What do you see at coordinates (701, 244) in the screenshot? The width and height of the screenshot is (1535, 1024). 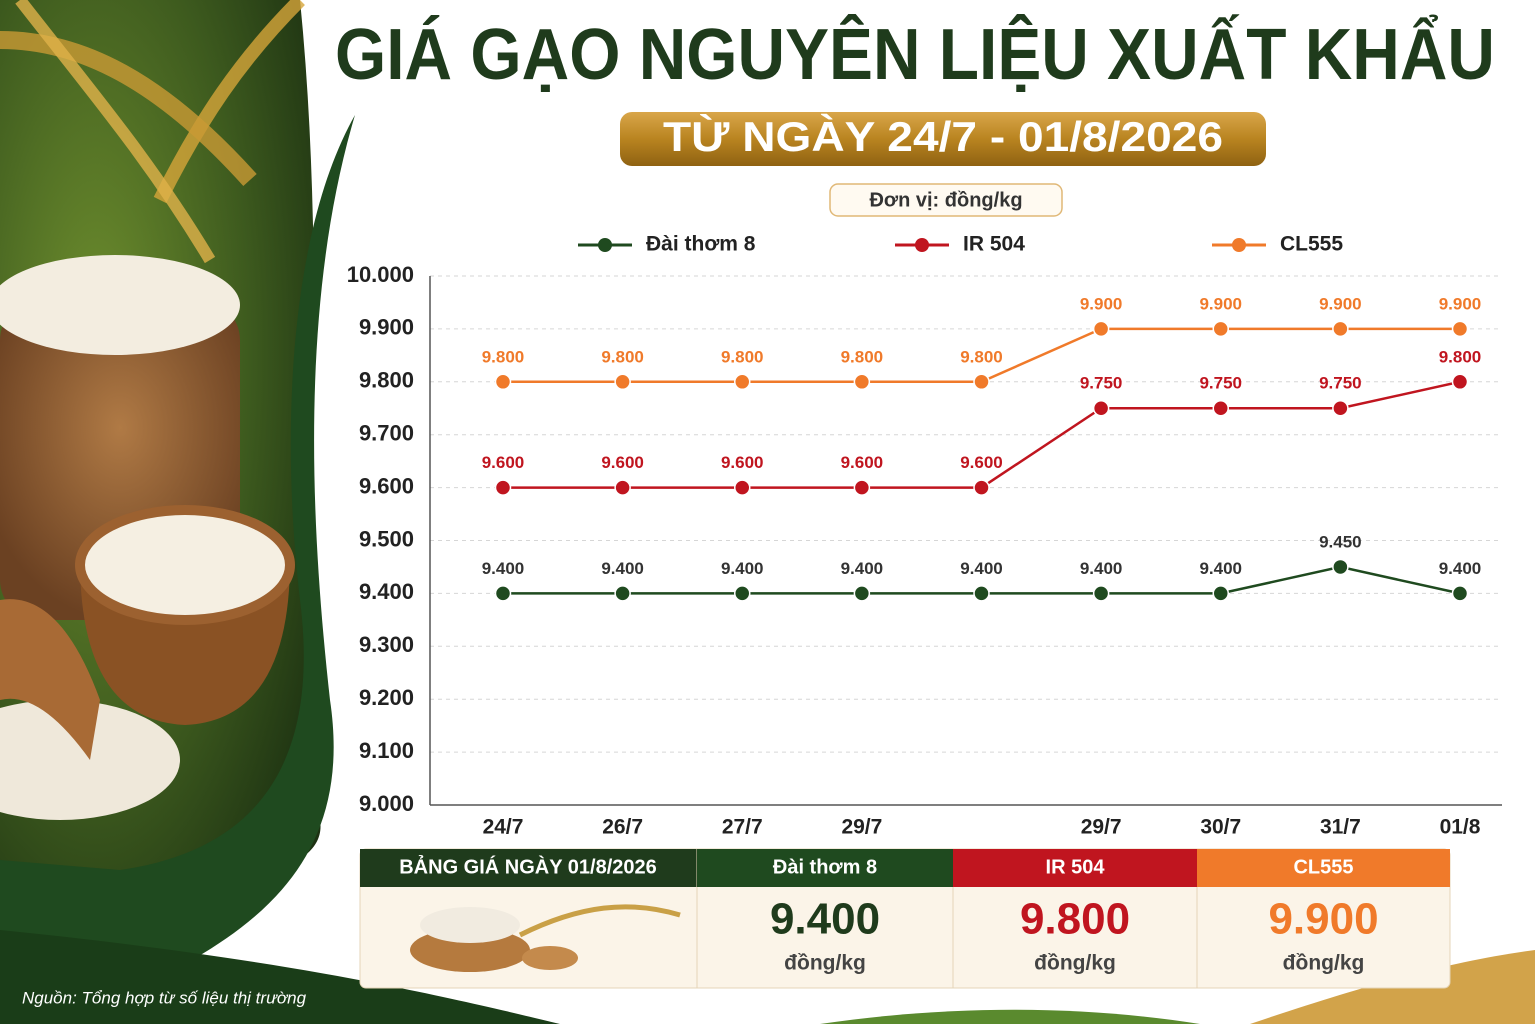 I see `legend-label: Đài thơm 8` at bounding box center [701, 244].